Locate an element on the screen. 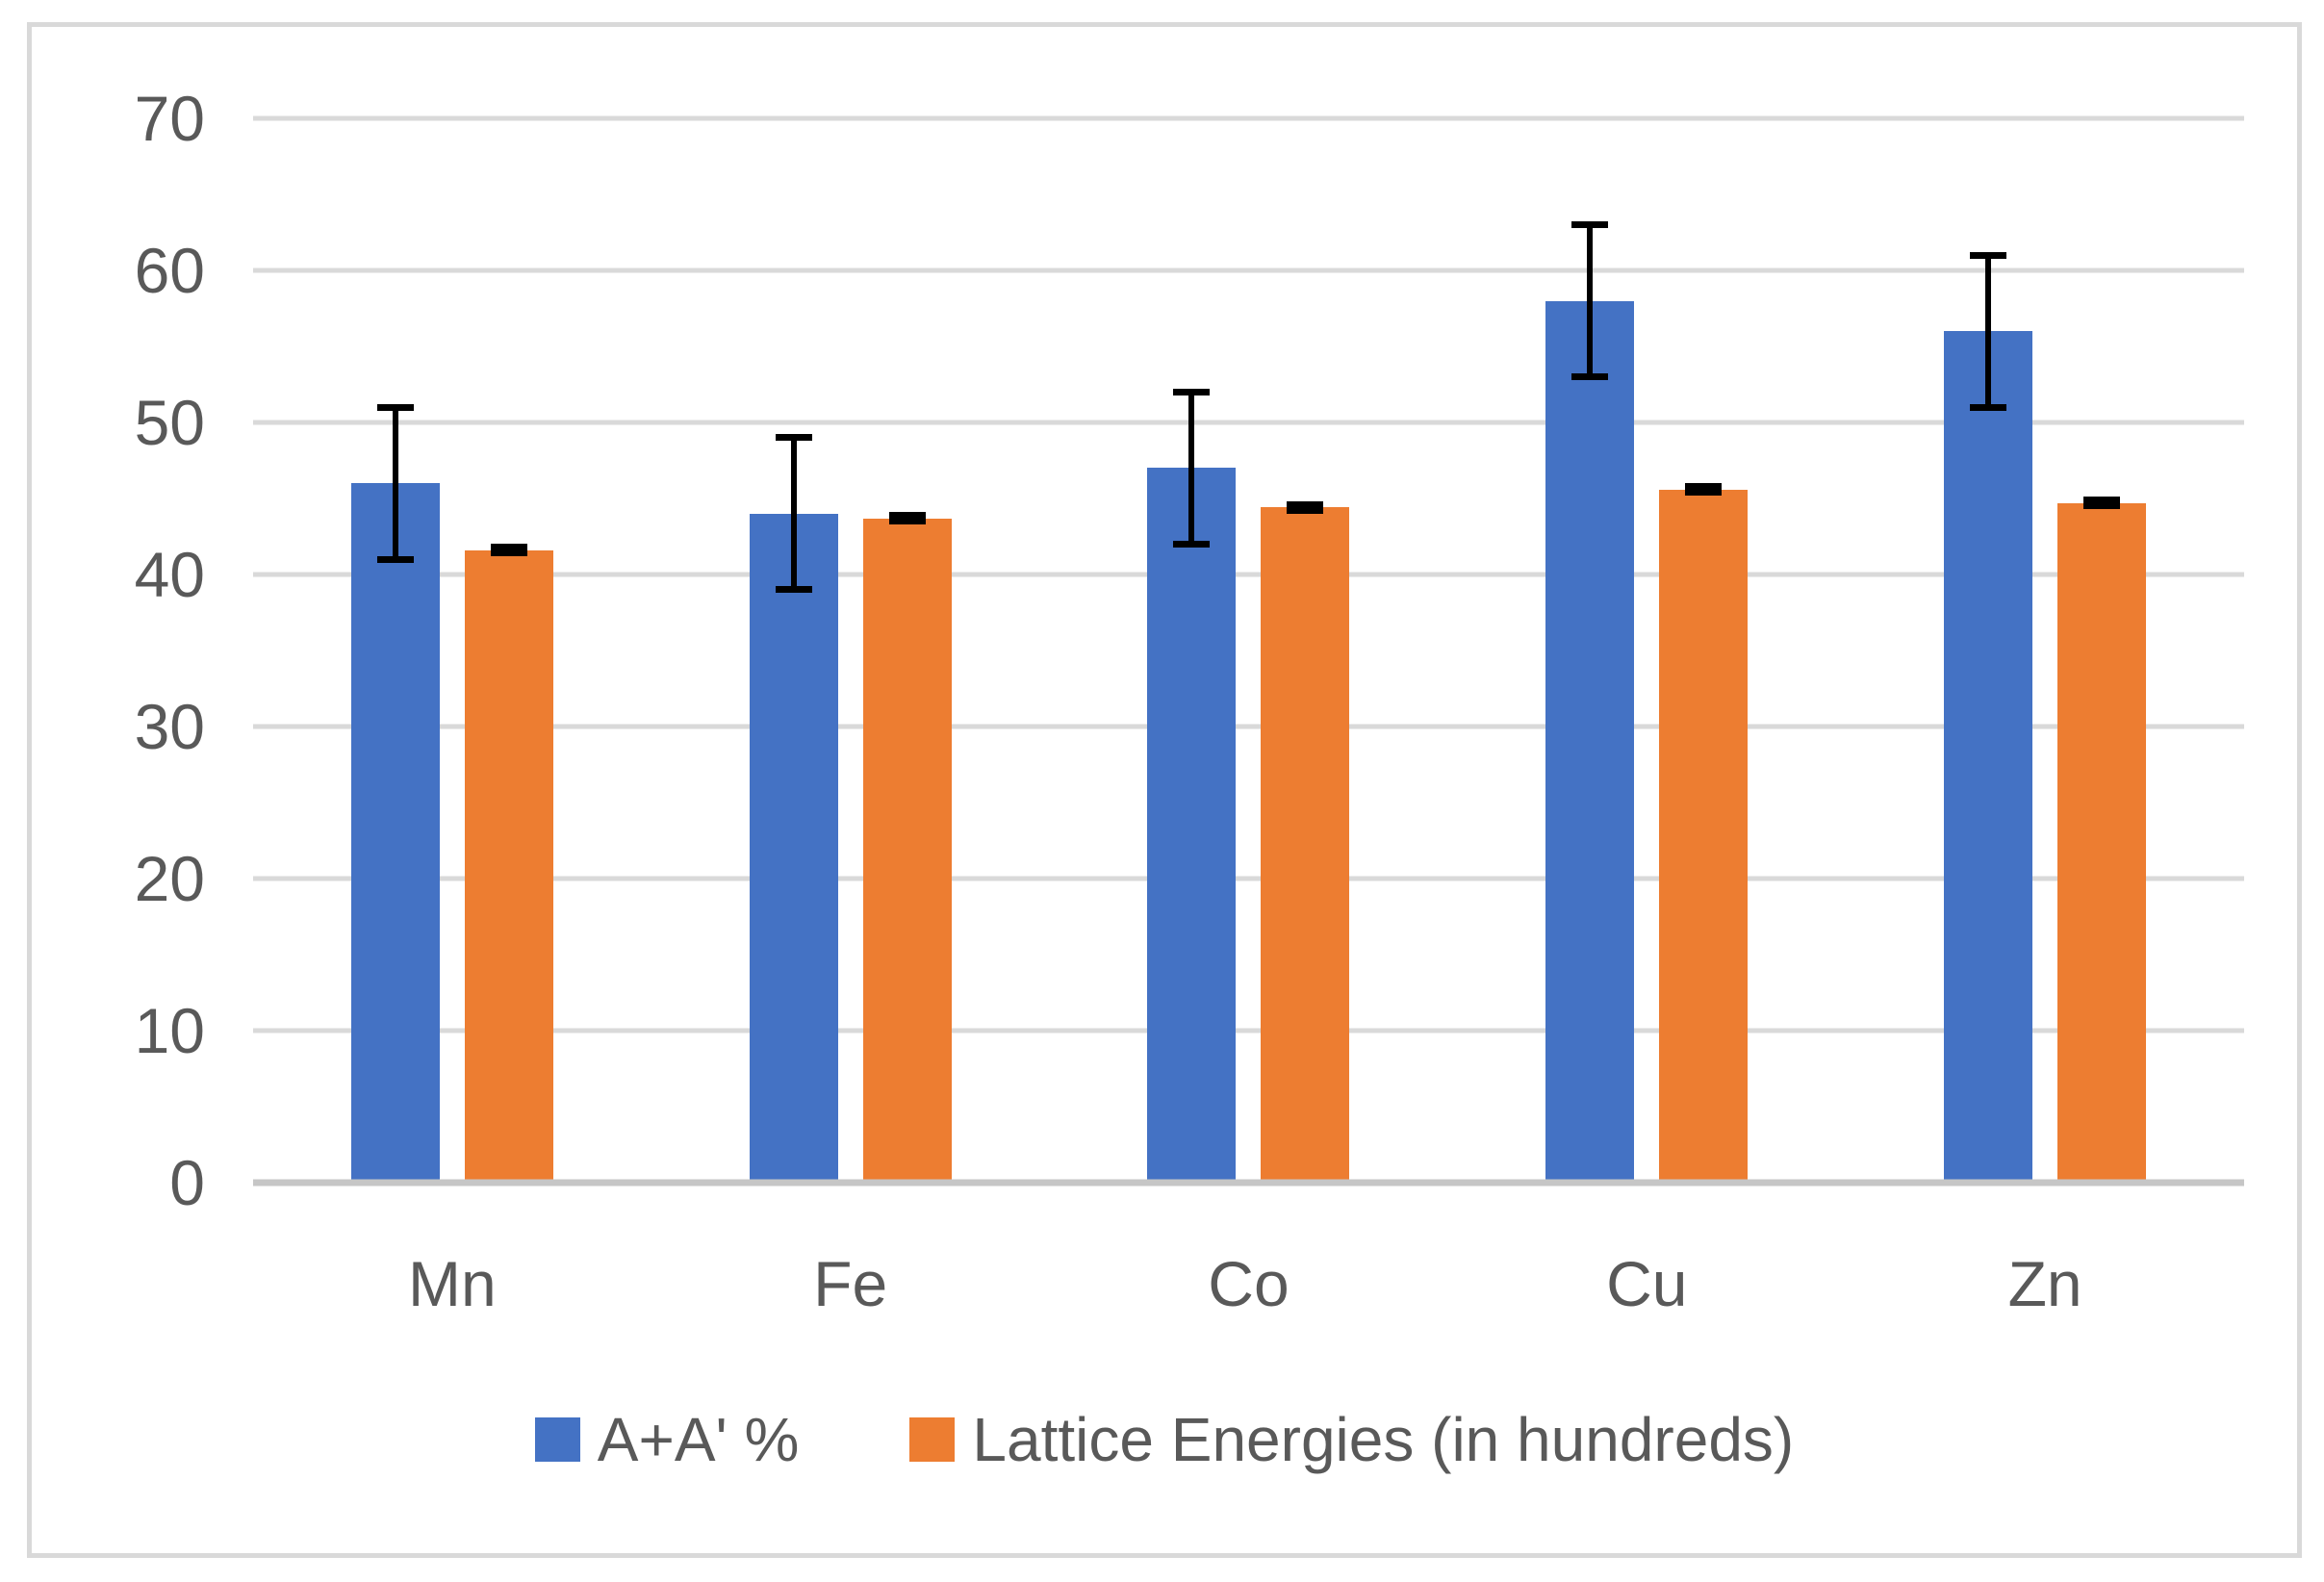 The height and width of the screenshot is (1582, 2324). bar-series1-cu is located at coordinates (1590, 702).